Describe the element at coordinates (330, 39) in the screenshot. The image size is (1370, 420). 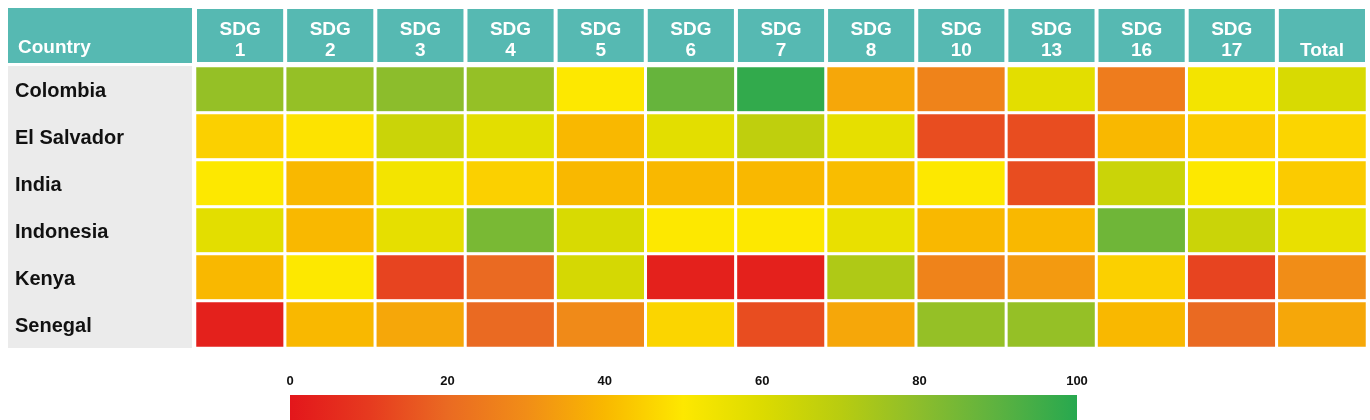
I see `x-tick-label: SDG 2` at that location.